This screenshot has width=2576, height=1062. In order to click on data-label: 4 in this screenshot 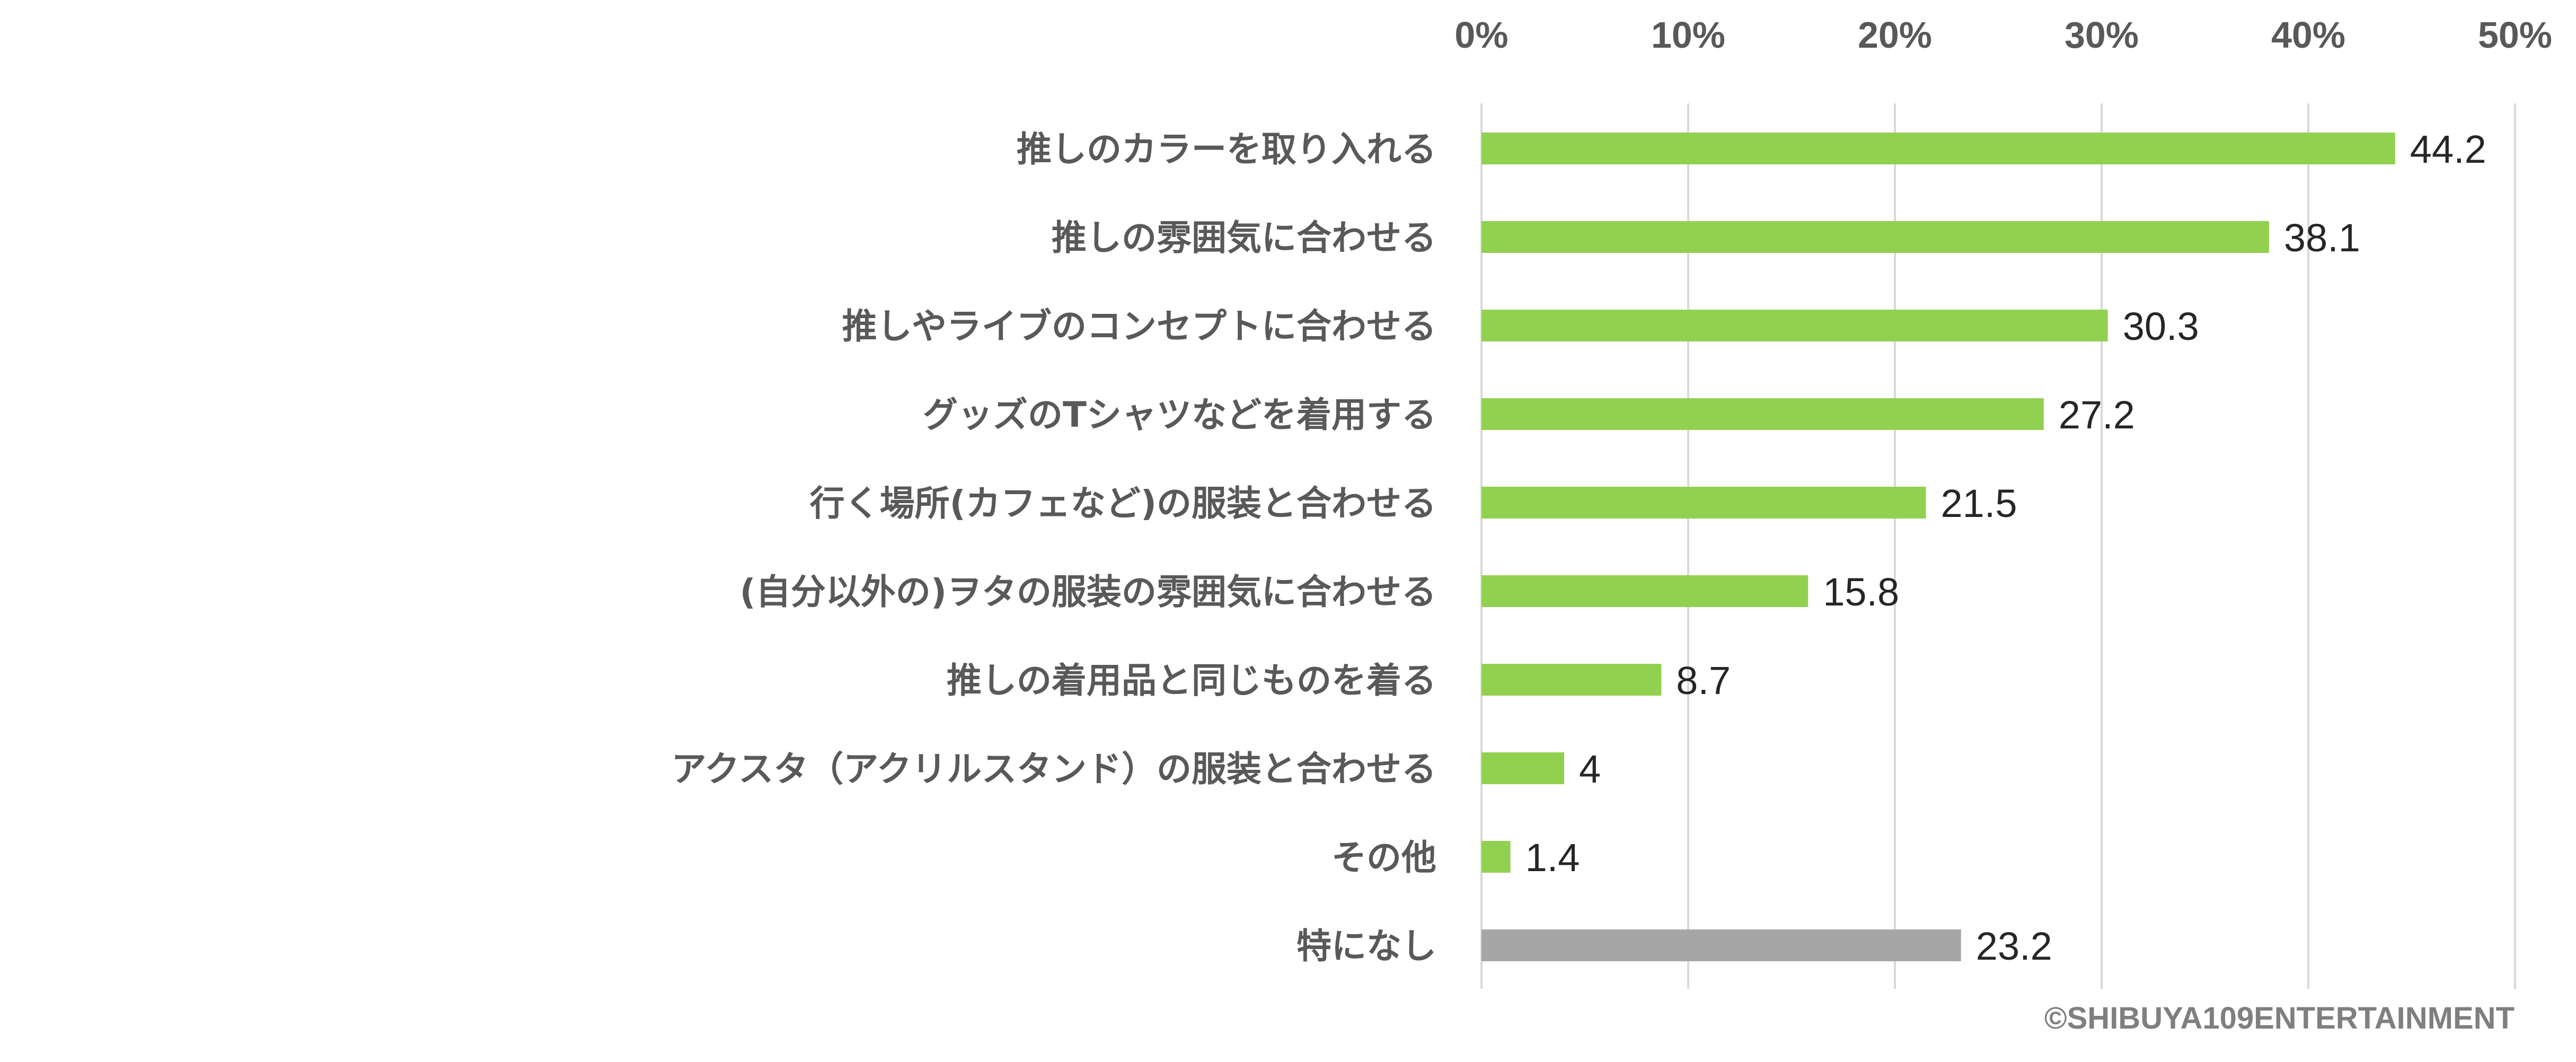, I will do `click(1590, 769)`.